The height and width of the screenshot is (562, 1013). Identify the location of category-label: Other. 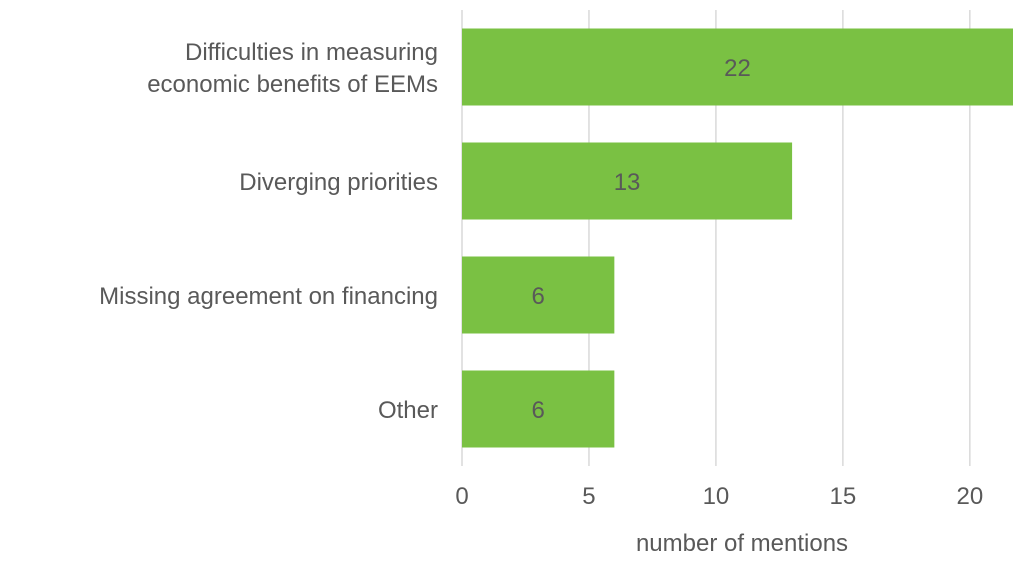
(408, 410).